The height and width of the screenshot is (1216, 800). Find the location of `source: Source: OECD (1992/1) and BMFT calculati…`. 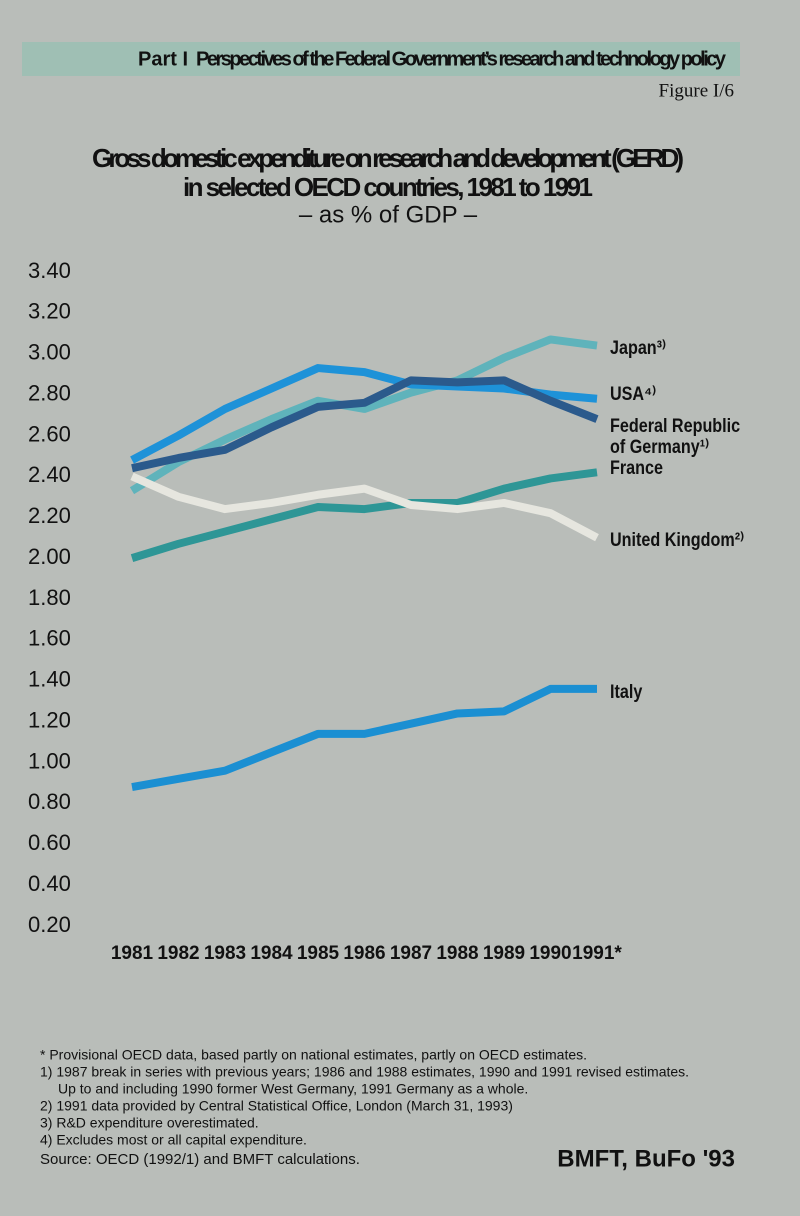

source: Source: OECD (1992/1) and BMFT calculati… is located at coordinates (200, 1159).